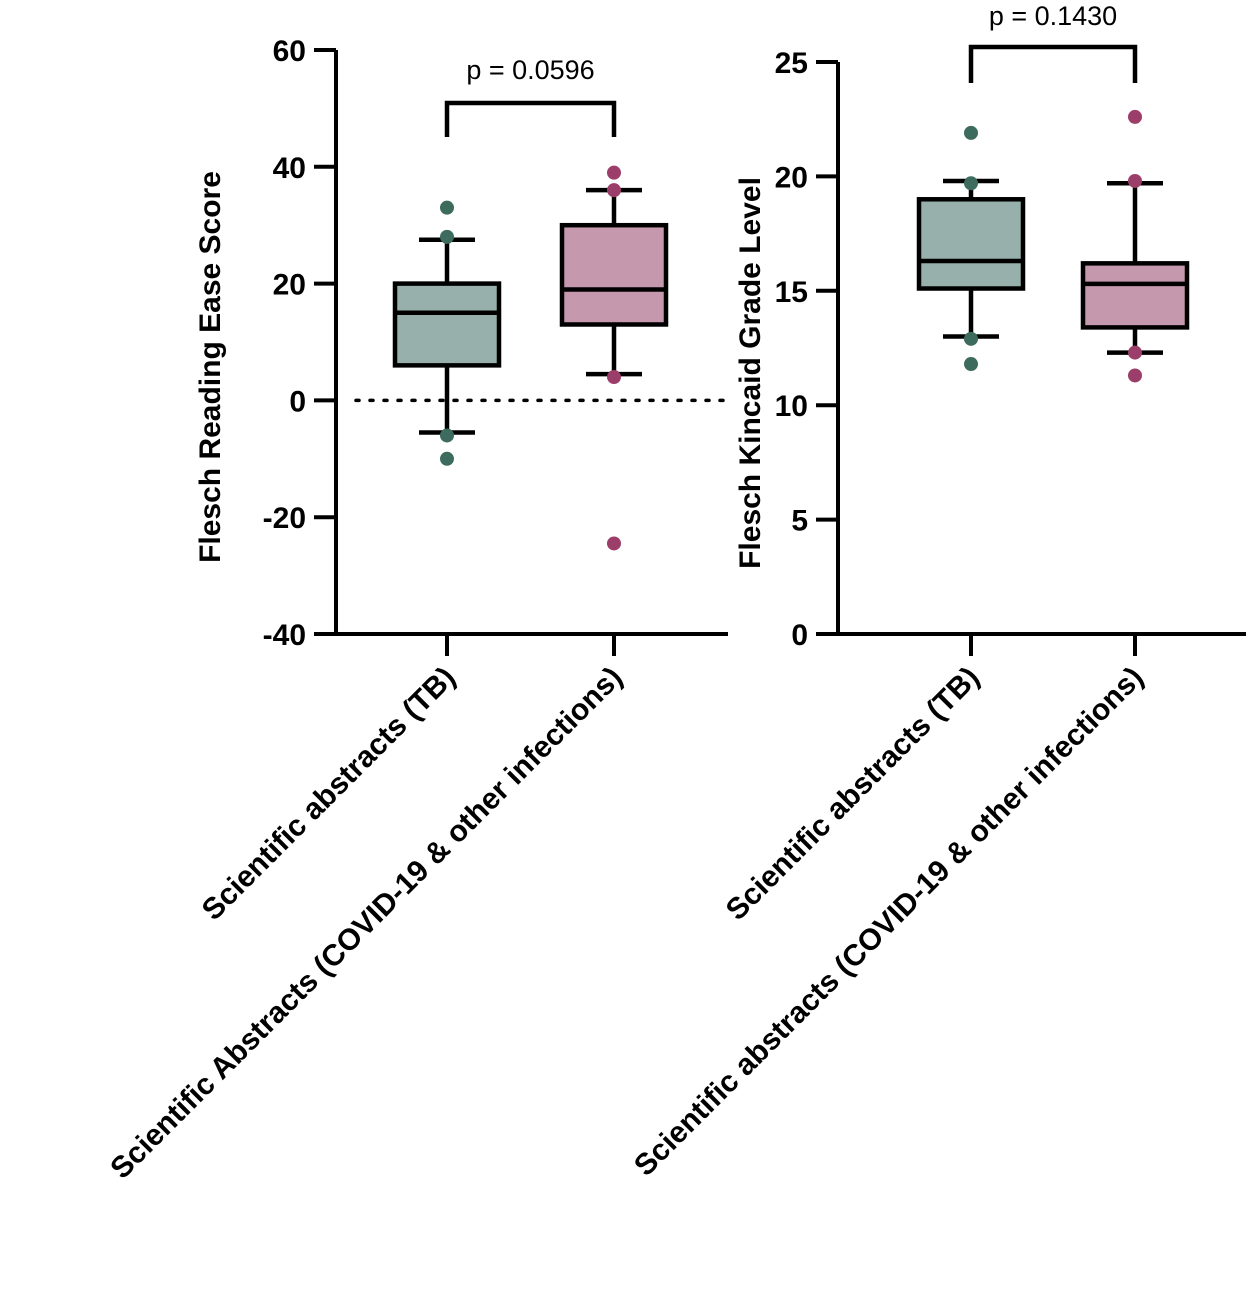 The image size is (1250, 1301). What do you see at coordinates (799, 521) in the screenshot?
I see `y-tick-label: 5` at bounding box center [799, 521].